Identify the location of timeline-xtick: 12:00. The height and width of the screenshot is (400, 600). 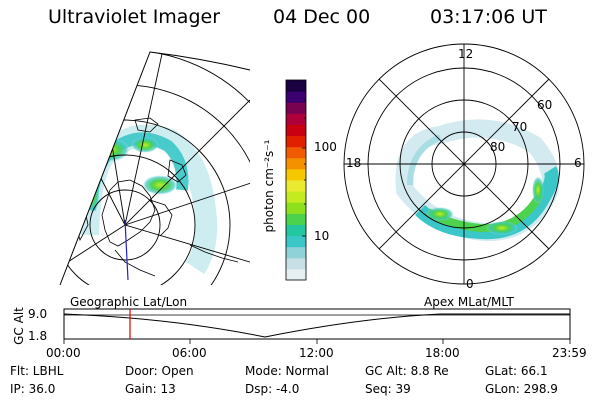
(316, 353).